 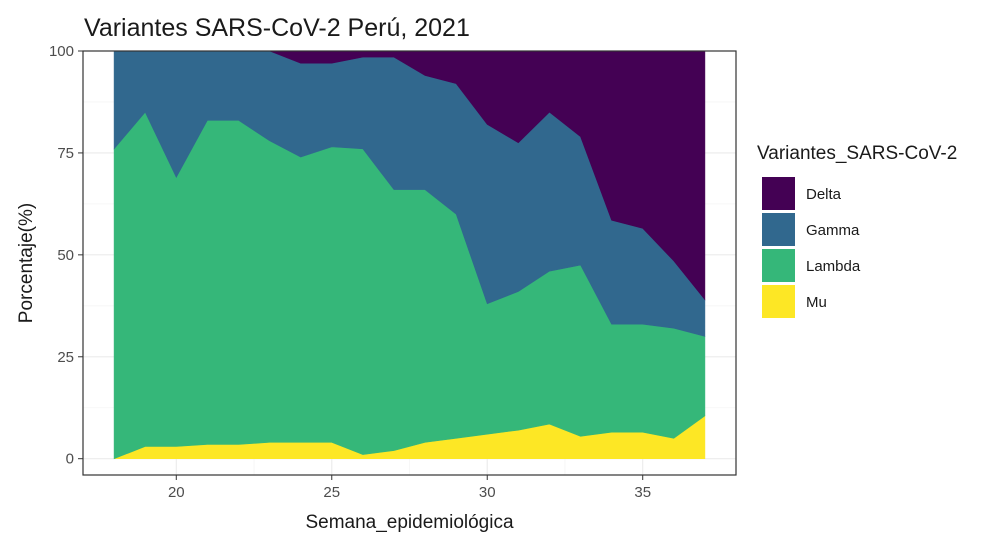 I want to click on legend-swatch-mu, so click(x=778, y=301).